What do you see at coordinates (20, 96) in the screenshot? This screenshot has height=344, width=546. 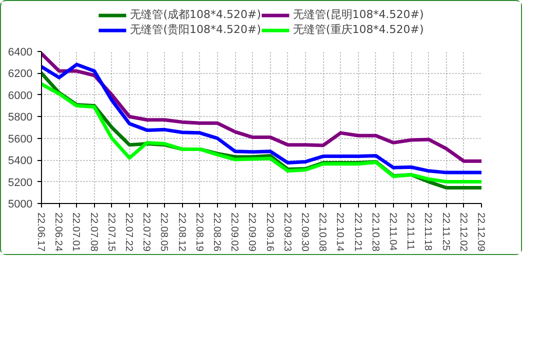 I see `y-tick-label: 6000` at bounding box center [20, 96].